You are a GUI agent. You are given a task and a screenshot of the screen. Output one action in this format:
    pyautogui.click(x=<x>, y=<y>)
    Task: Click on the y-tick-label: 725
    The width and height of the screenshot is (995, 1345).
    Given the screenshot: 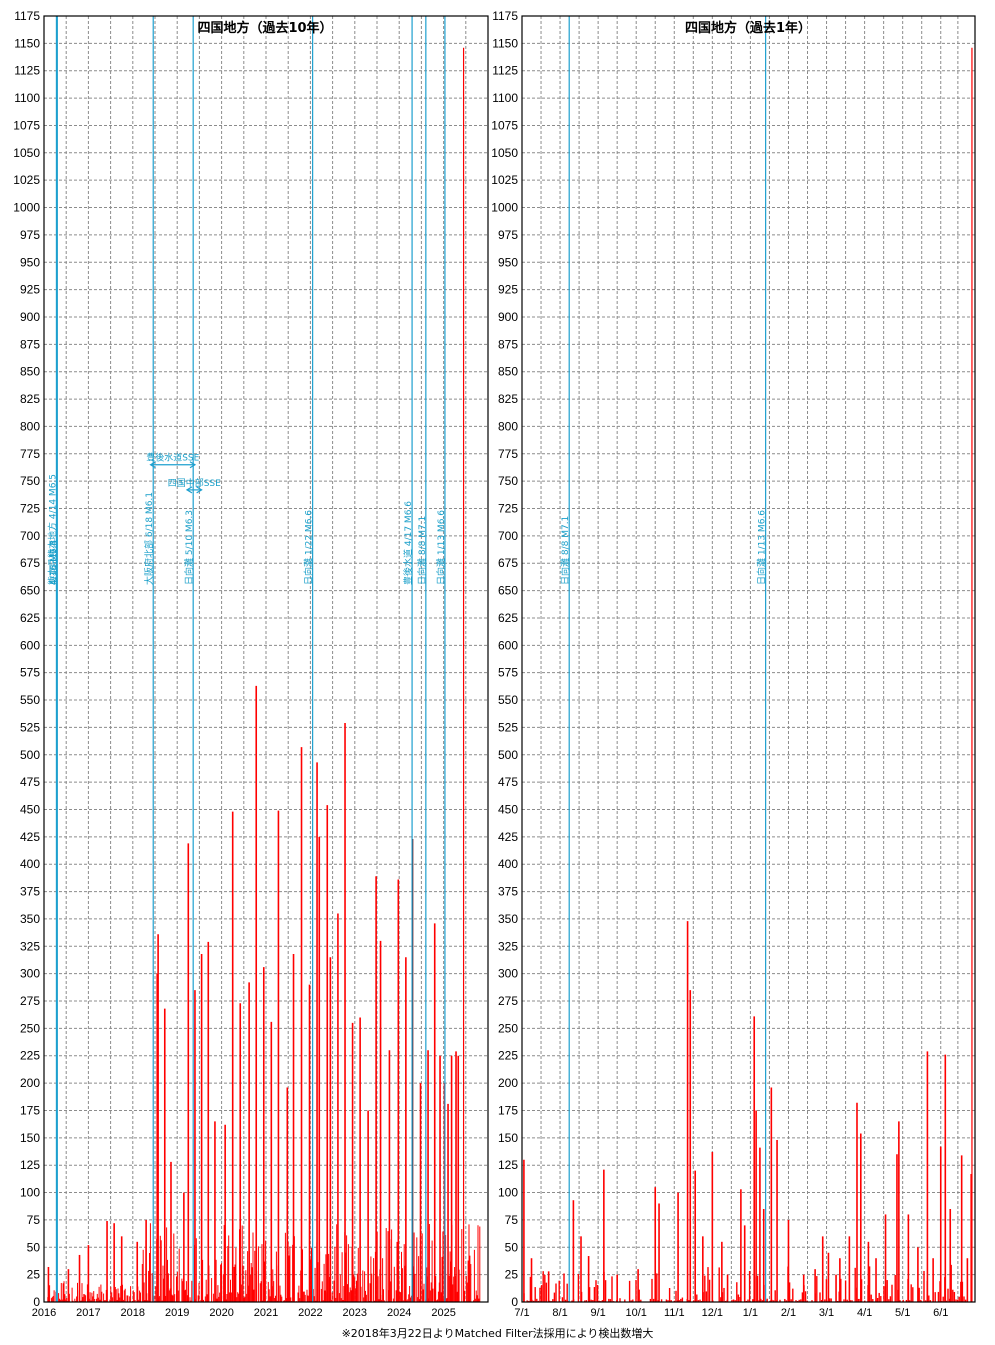 What is the action you would take?
    pyautogui.click(x=508, y=509)
    